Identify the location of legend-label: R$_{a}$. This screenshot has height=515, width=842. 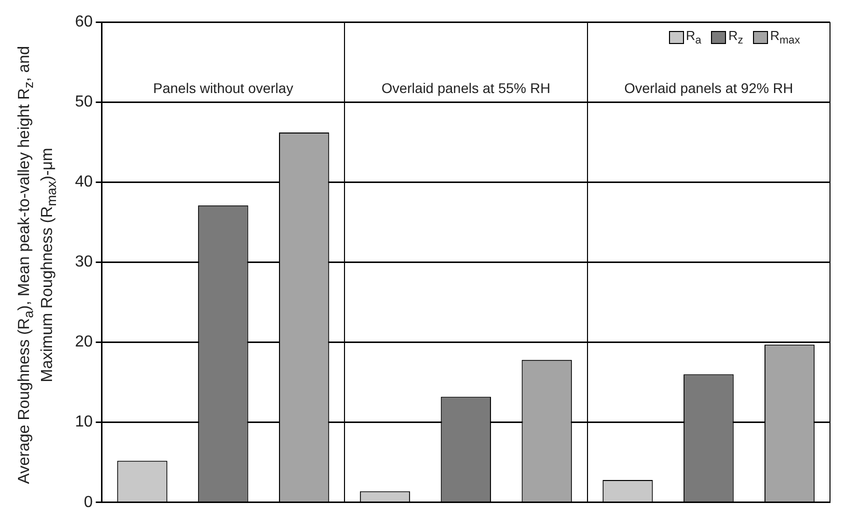
(694, 37).